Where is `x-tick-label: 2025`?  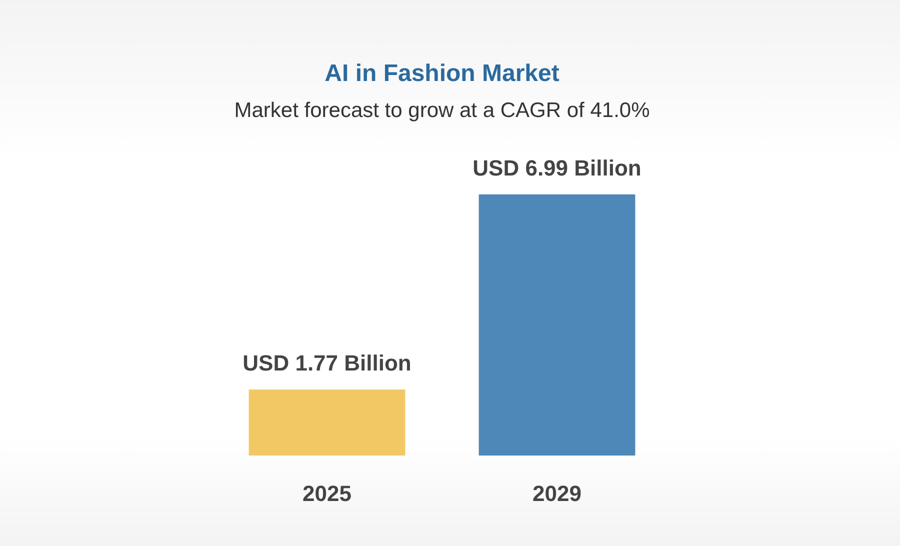
x-tick-label: 2025 is located at coordinates (327, 493).